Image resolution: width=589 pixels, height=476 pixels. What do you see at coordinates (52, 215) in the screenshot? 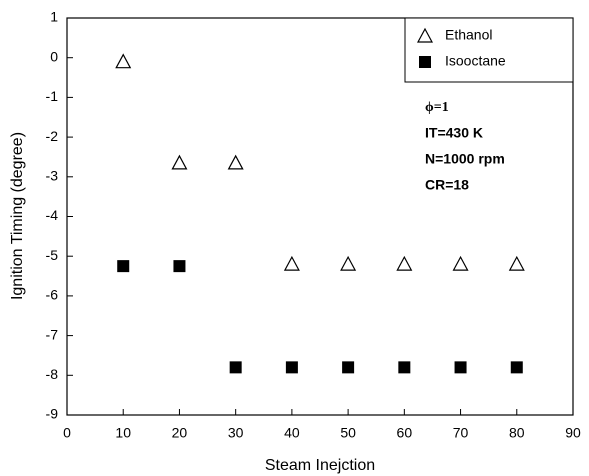
I see `y-tick-label: -4` at bounding box center [52, 215].